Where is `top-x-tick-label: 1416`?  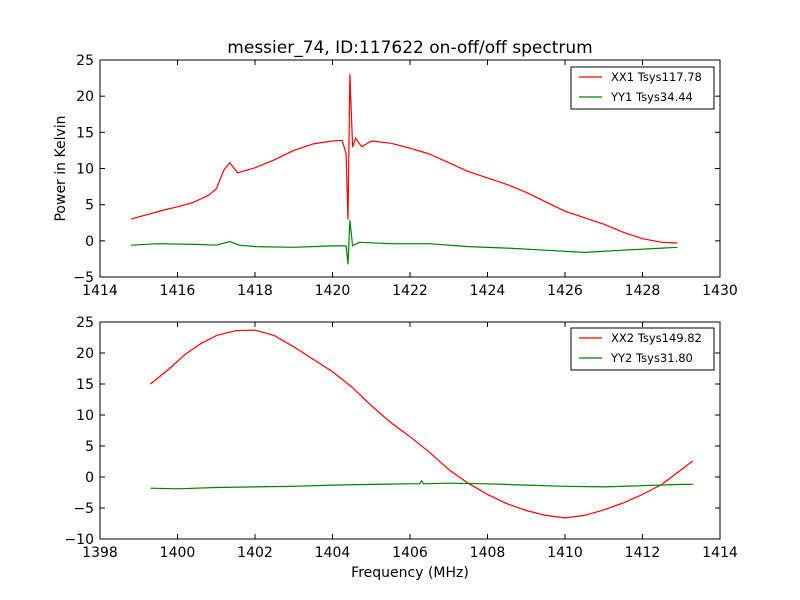
top-x-tick-label: 1416 is located at coordinates (178, 291).